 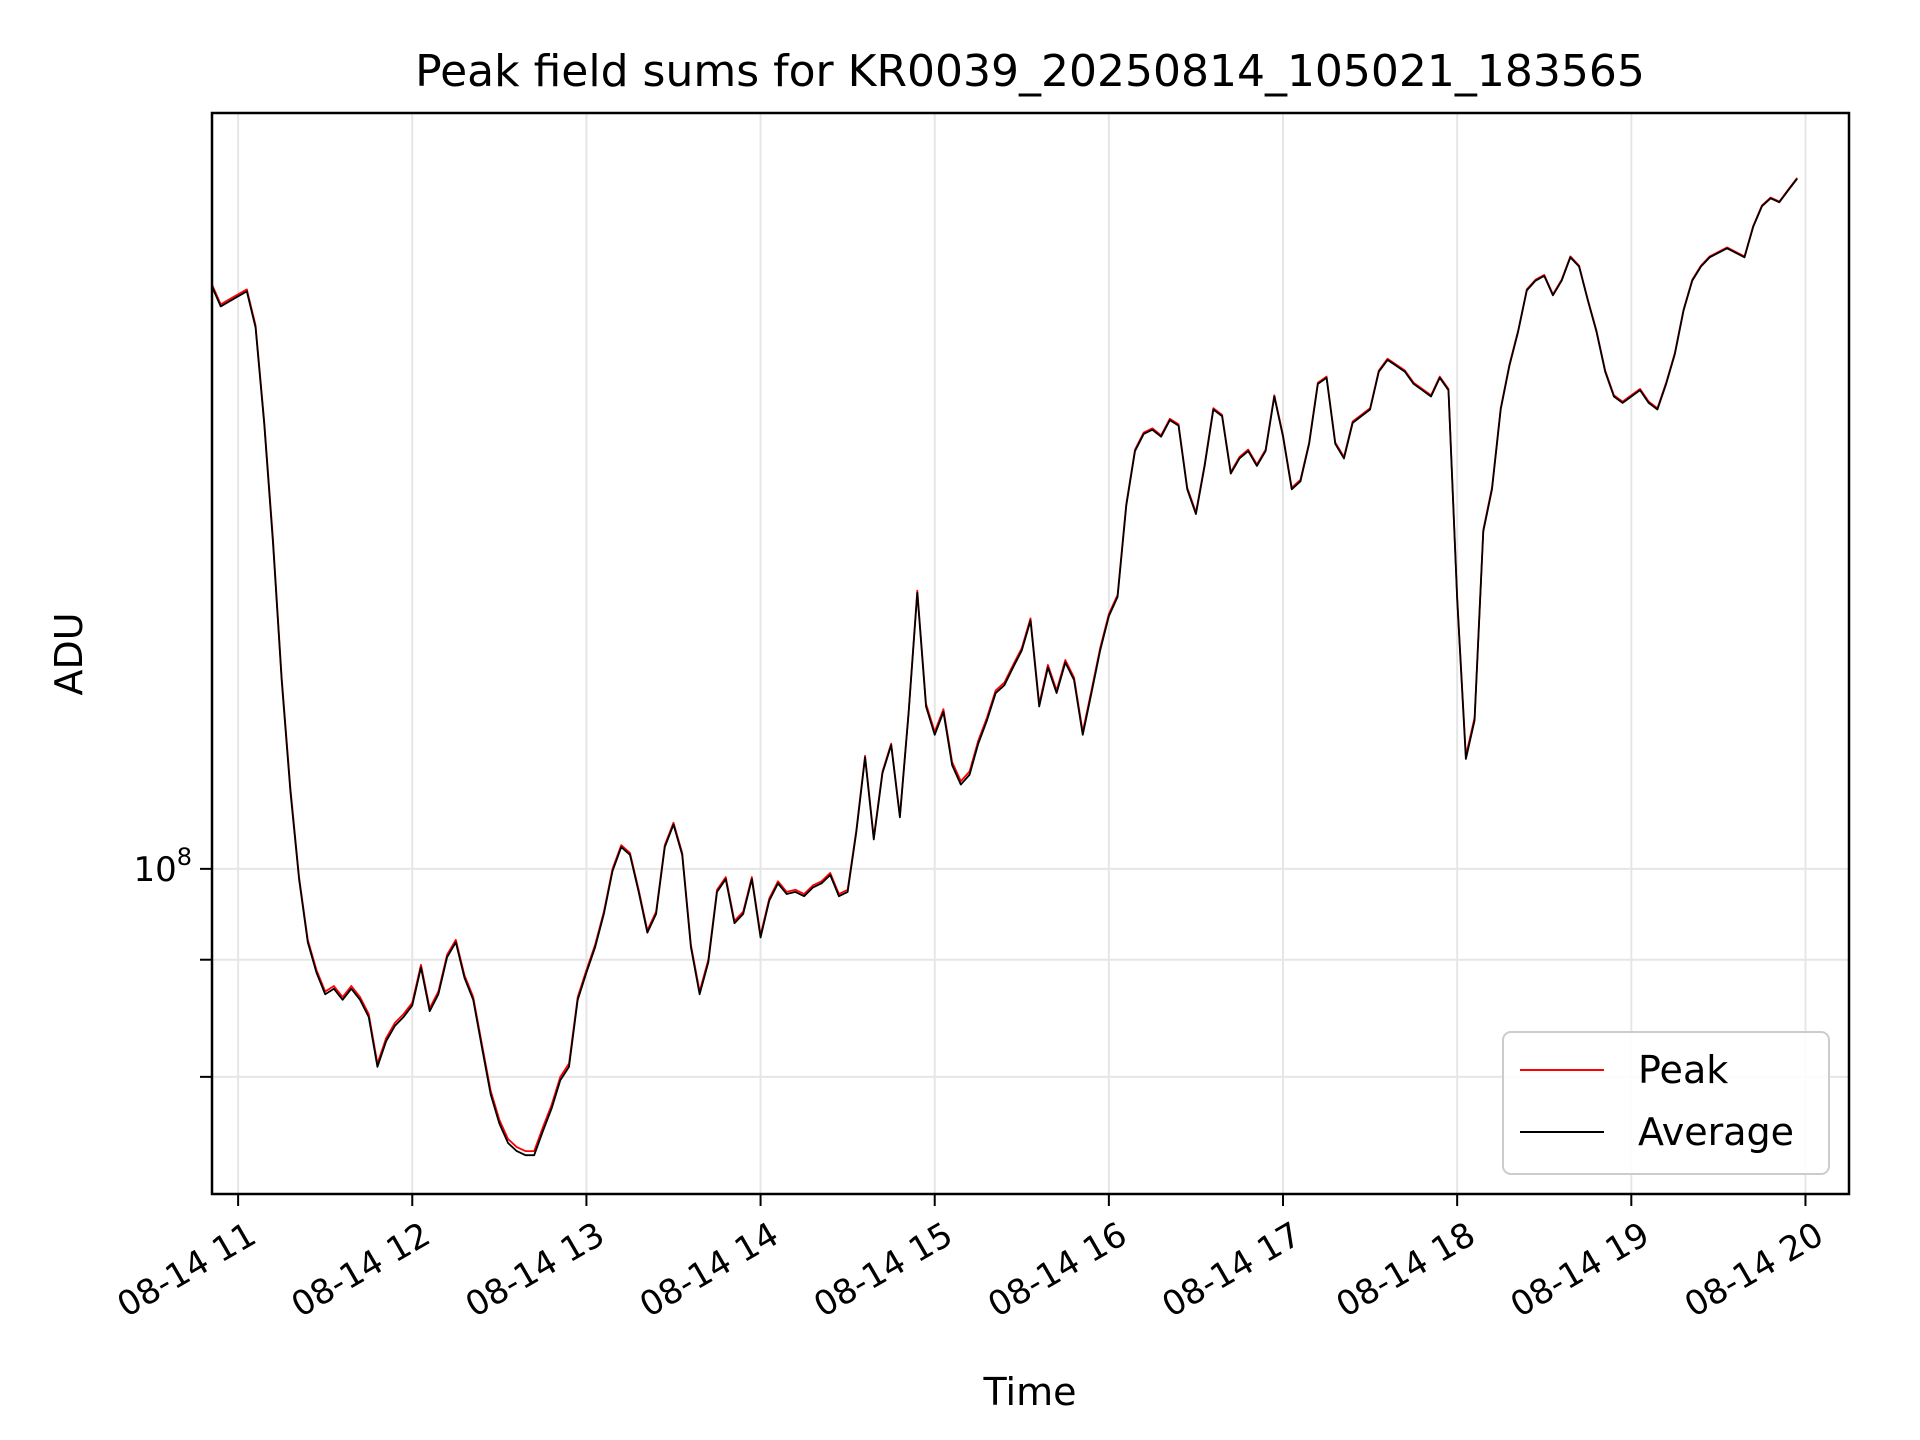 What do you see at coordinates (1030, 1392) in the screenshot?
I see `x-axis-label: Time` at bounding box center [1030, 1392].